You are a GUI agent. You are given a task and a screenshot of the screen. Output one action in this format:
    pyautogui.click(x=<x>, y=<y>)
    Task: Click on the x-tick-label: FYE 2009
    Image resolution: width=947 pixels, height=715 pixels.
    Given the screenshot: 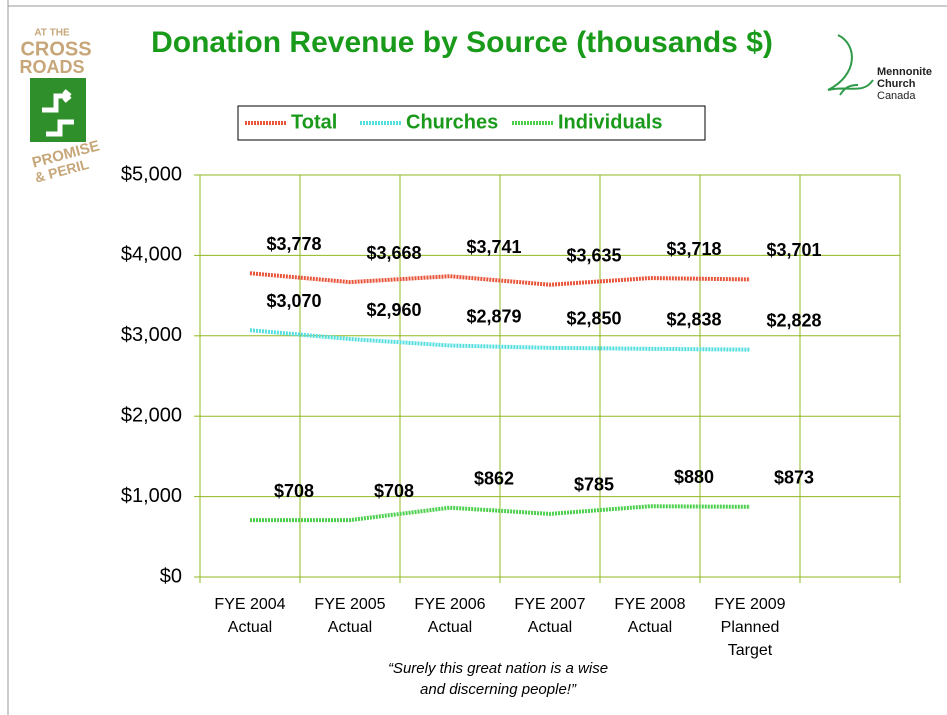 What is the action you would take?
    pyautogui.click(x=749, y=604)
    